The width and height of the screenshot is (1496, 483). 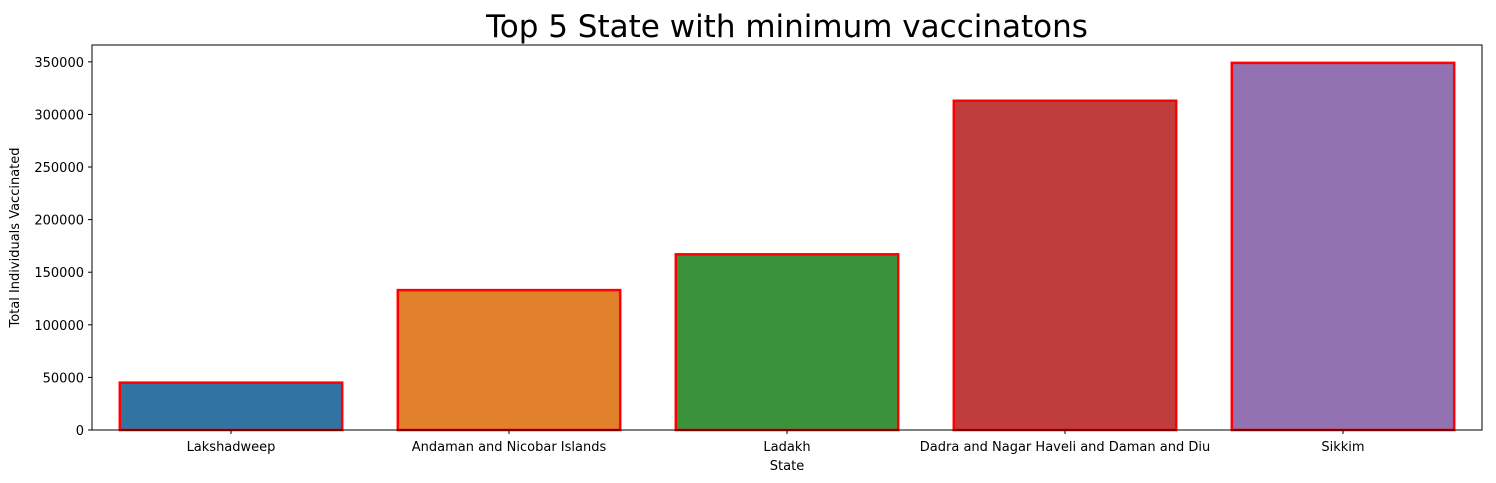 I want to click on x-tick-label: Sikkim, so click(x=1342, y=447).